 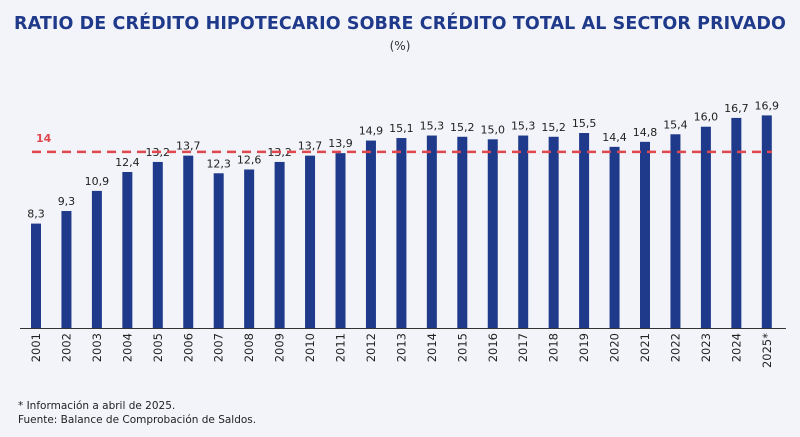 What do you see at coordinates (310, 347) in the screenshot?
I see `x-tick-2010: 2010` at bounding box center [310, 347].